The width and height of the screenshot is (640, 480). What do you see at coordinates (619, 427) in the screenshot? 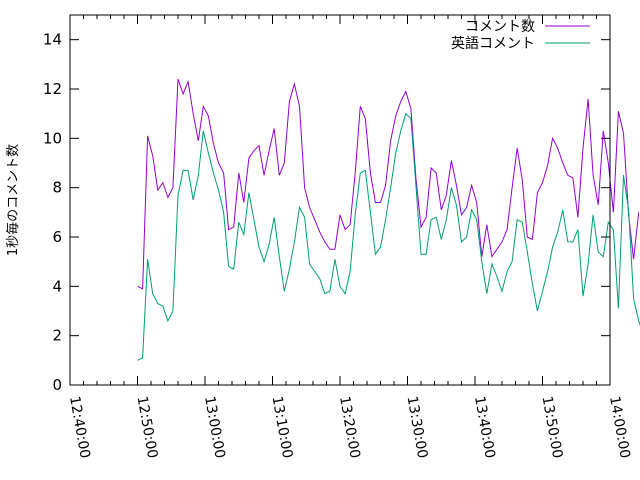
I see `x-tick-label: 14:00:00` at bounding box center [619, 427].